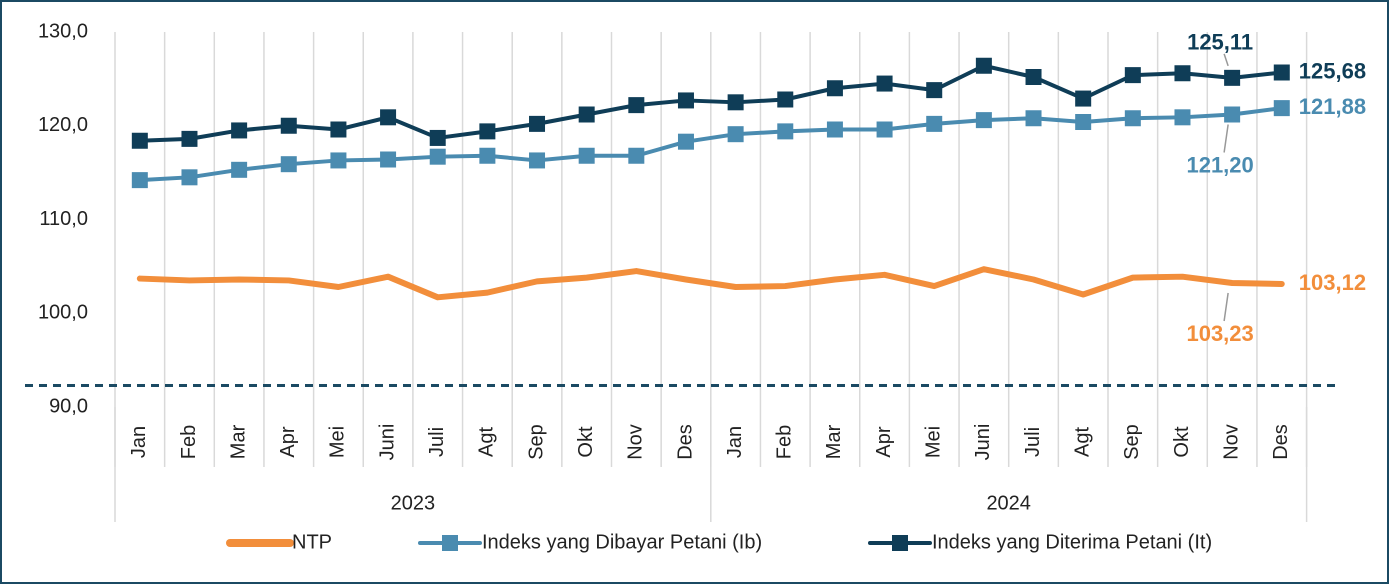 This screenshot has width=1389, height=584. Describe the element at coordinates (63, 31) in the screenshot. I see `y-tick-label: 130,0` at that location.